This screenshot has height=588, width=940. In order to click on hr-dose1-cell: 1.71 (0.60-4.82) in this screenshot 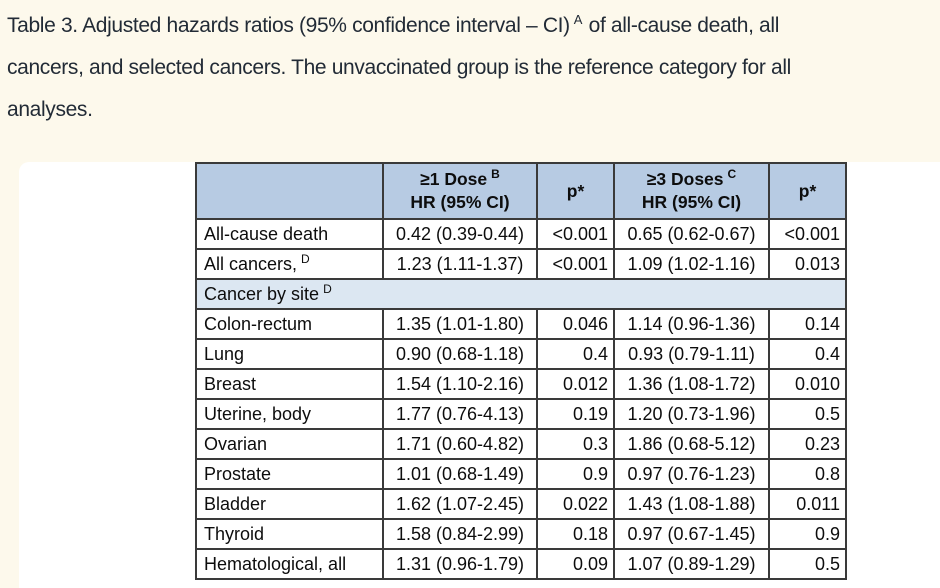, I will do `click(460, 444)`.